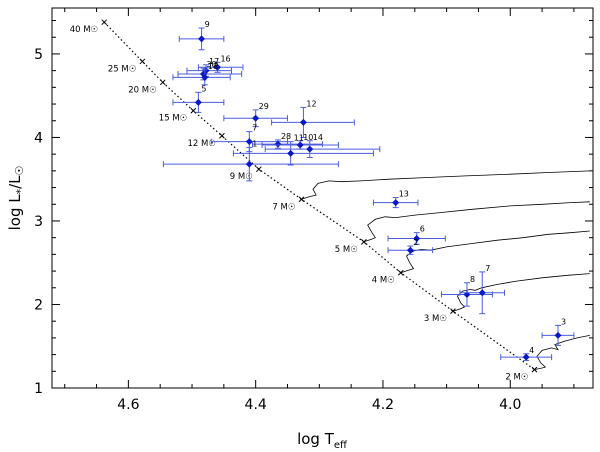 The height and width of the screenshot is (452, 600). What do you see at coordinates (201, 144) in the screenshot?
I see `zams-mass-label-12: 12 M☉` at bounding box center [201, 144].